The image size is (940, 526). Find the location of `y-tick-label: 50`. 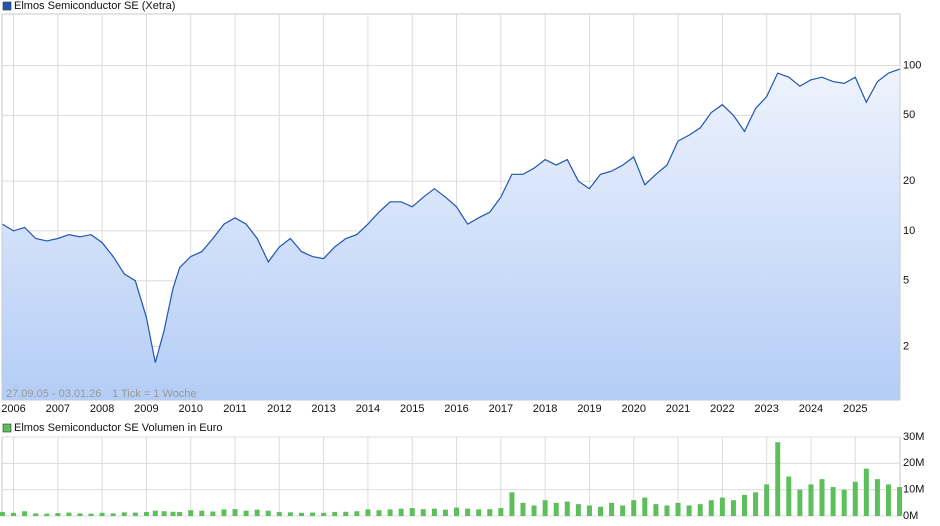

y-tick-label: 50 is located at coordinates (909, 115).